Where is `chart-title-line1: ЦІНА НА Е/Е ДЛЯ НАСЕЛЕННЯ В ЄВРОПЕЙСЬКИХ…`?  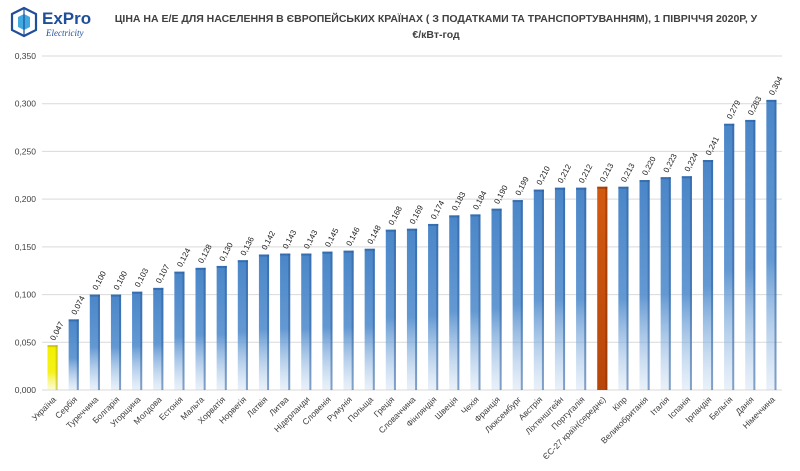
chart-title-line1: ЦІНА НА Е/Е ДЛЯ НАСЕЛЕННЯ В ЄВРОПЕЙСЬКИХ… is located at coordinates (436, 18).